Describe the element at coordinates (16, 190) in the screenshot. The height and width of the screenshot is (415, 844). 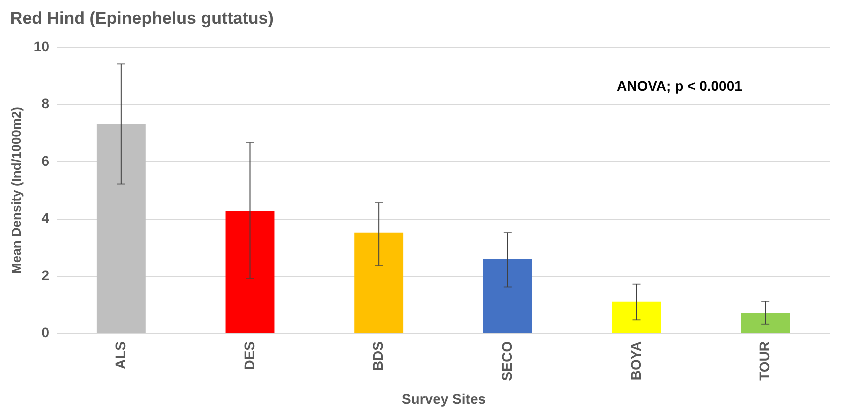
I see `y-axis-title: Mean Density (Ind/1000m2)` at that location.